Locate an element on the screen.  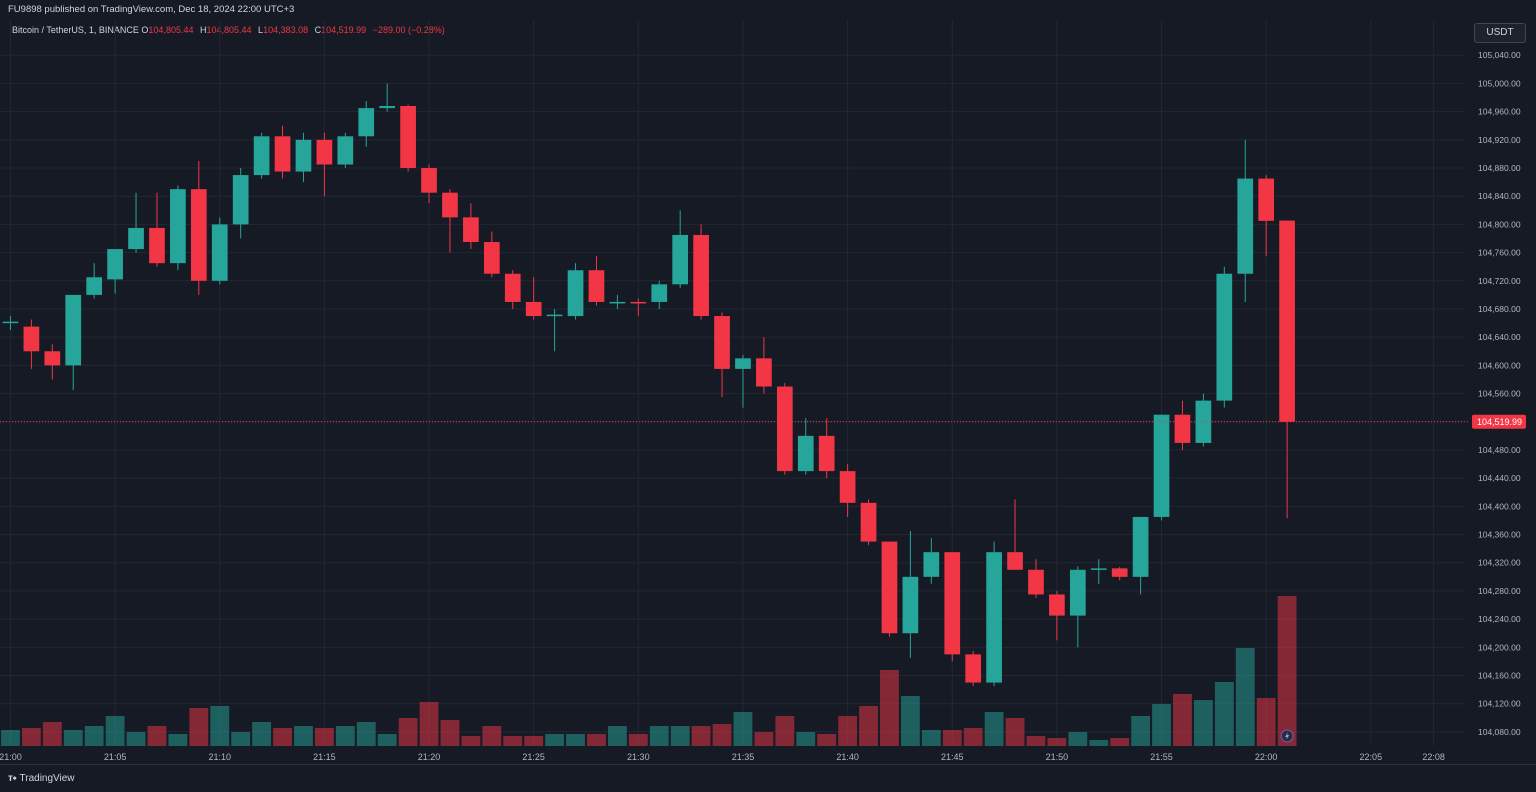
time-tick: 21:45 is located at coordinates (952, 757).